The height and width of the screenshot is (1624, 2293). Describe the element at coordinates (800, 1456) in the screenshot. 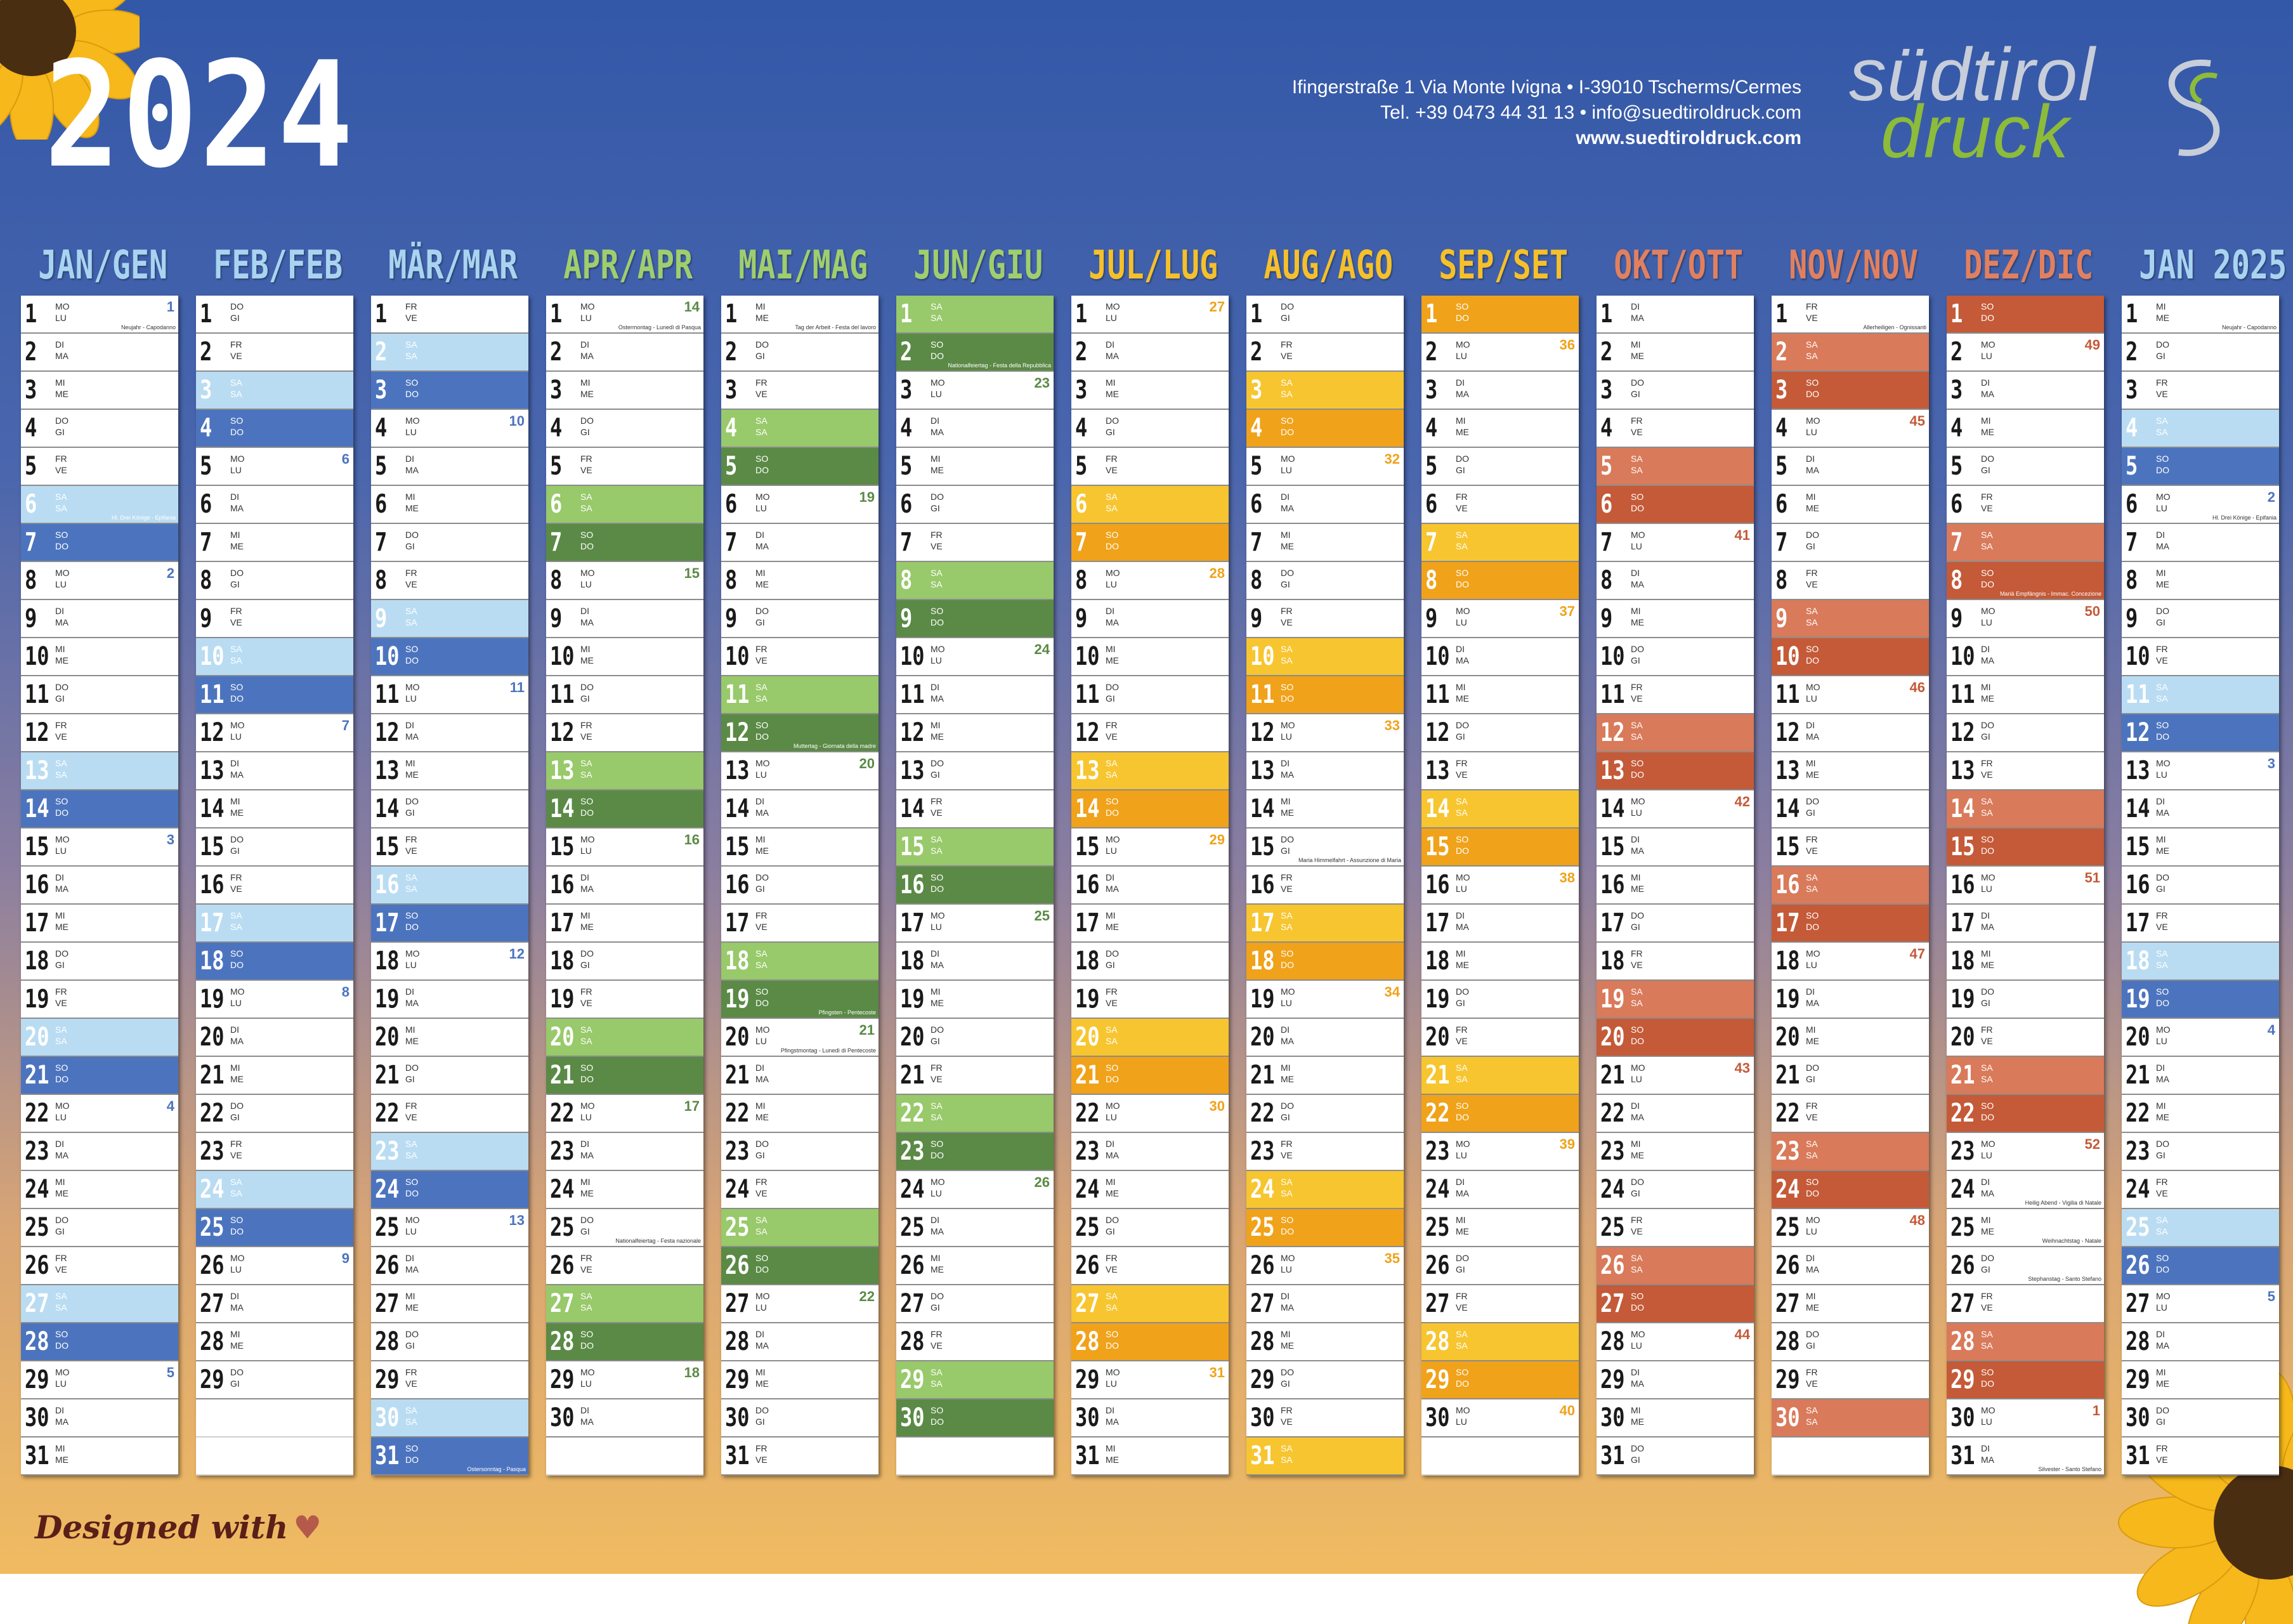

I see `day-cell: 31 FR VE` at that location.